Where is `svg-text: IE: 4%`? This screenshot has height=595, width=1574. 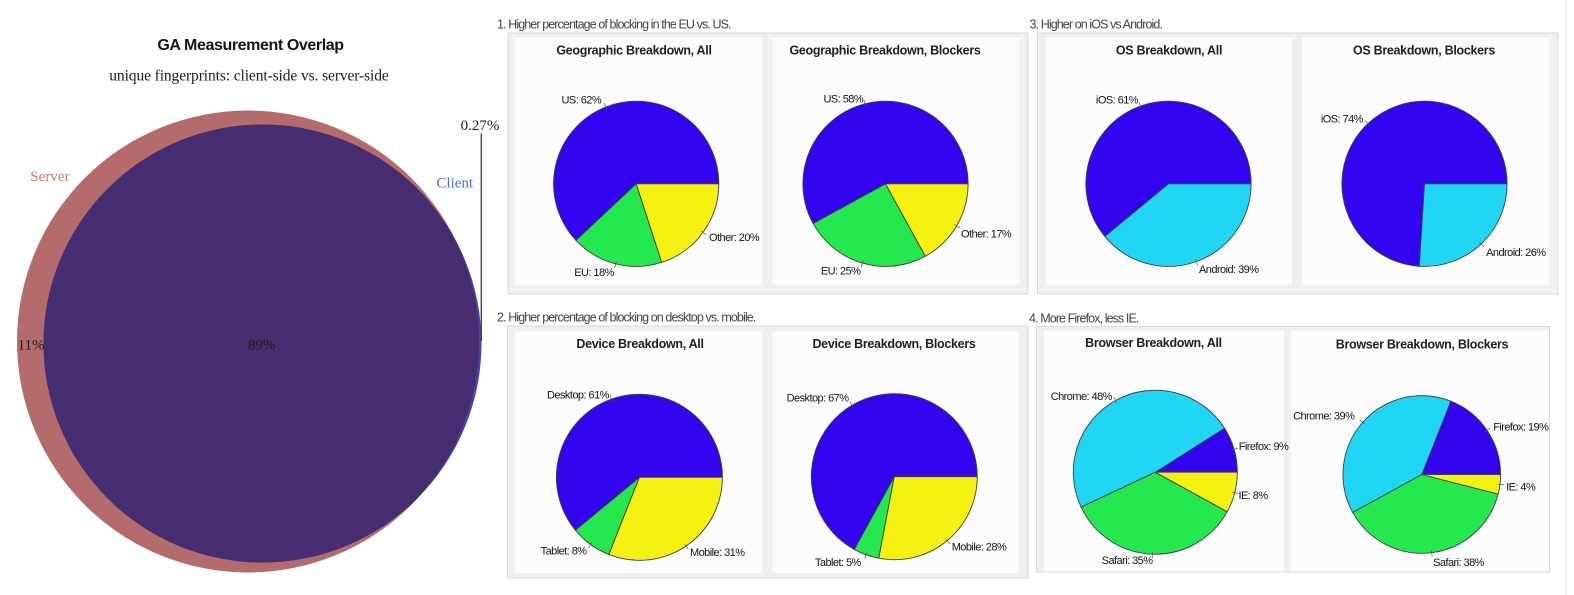
svg-text: IE: 4% is located at coordinates (1521, 487).